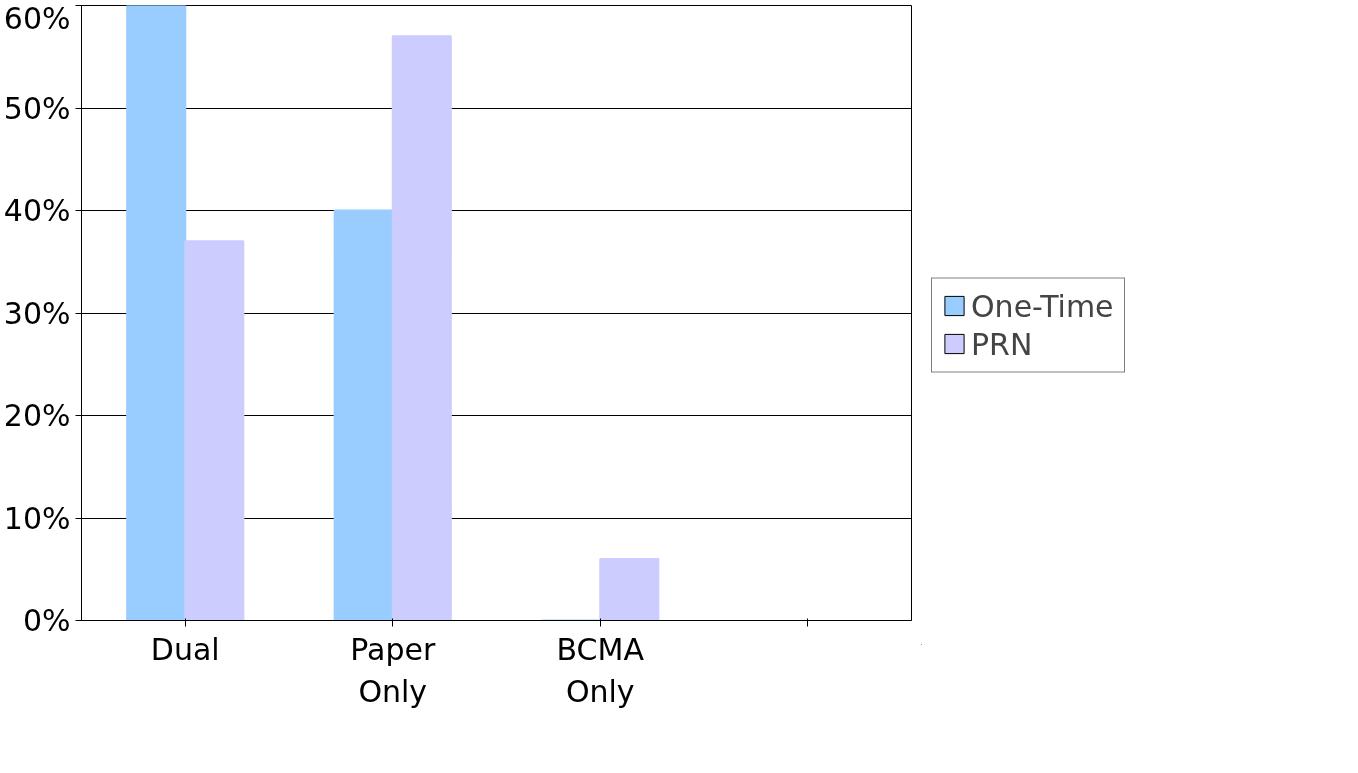  Describe the element at coordinates (1002, 343) in the screenshot. I see `legend-label: PRN` at that location.